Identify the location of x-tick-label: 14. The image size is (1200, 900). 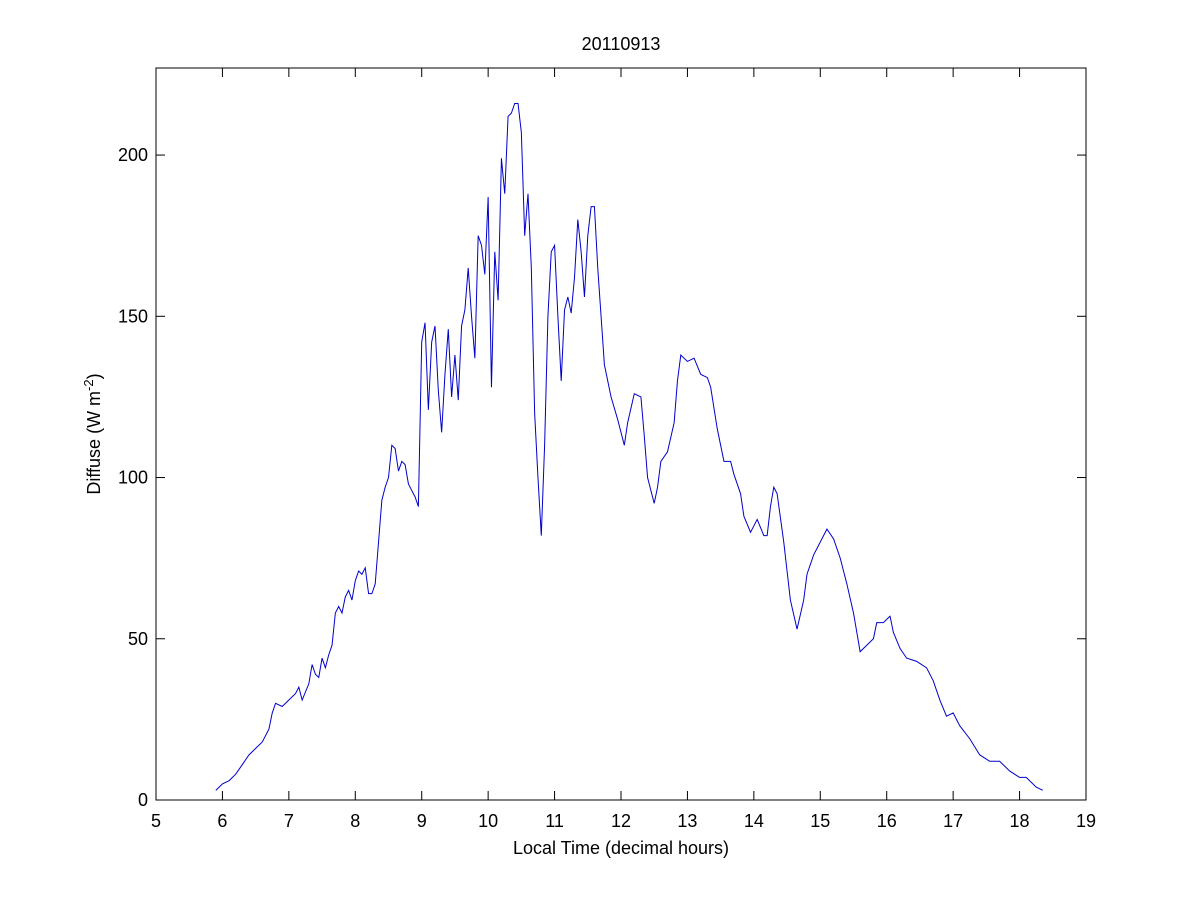
(754, 821).